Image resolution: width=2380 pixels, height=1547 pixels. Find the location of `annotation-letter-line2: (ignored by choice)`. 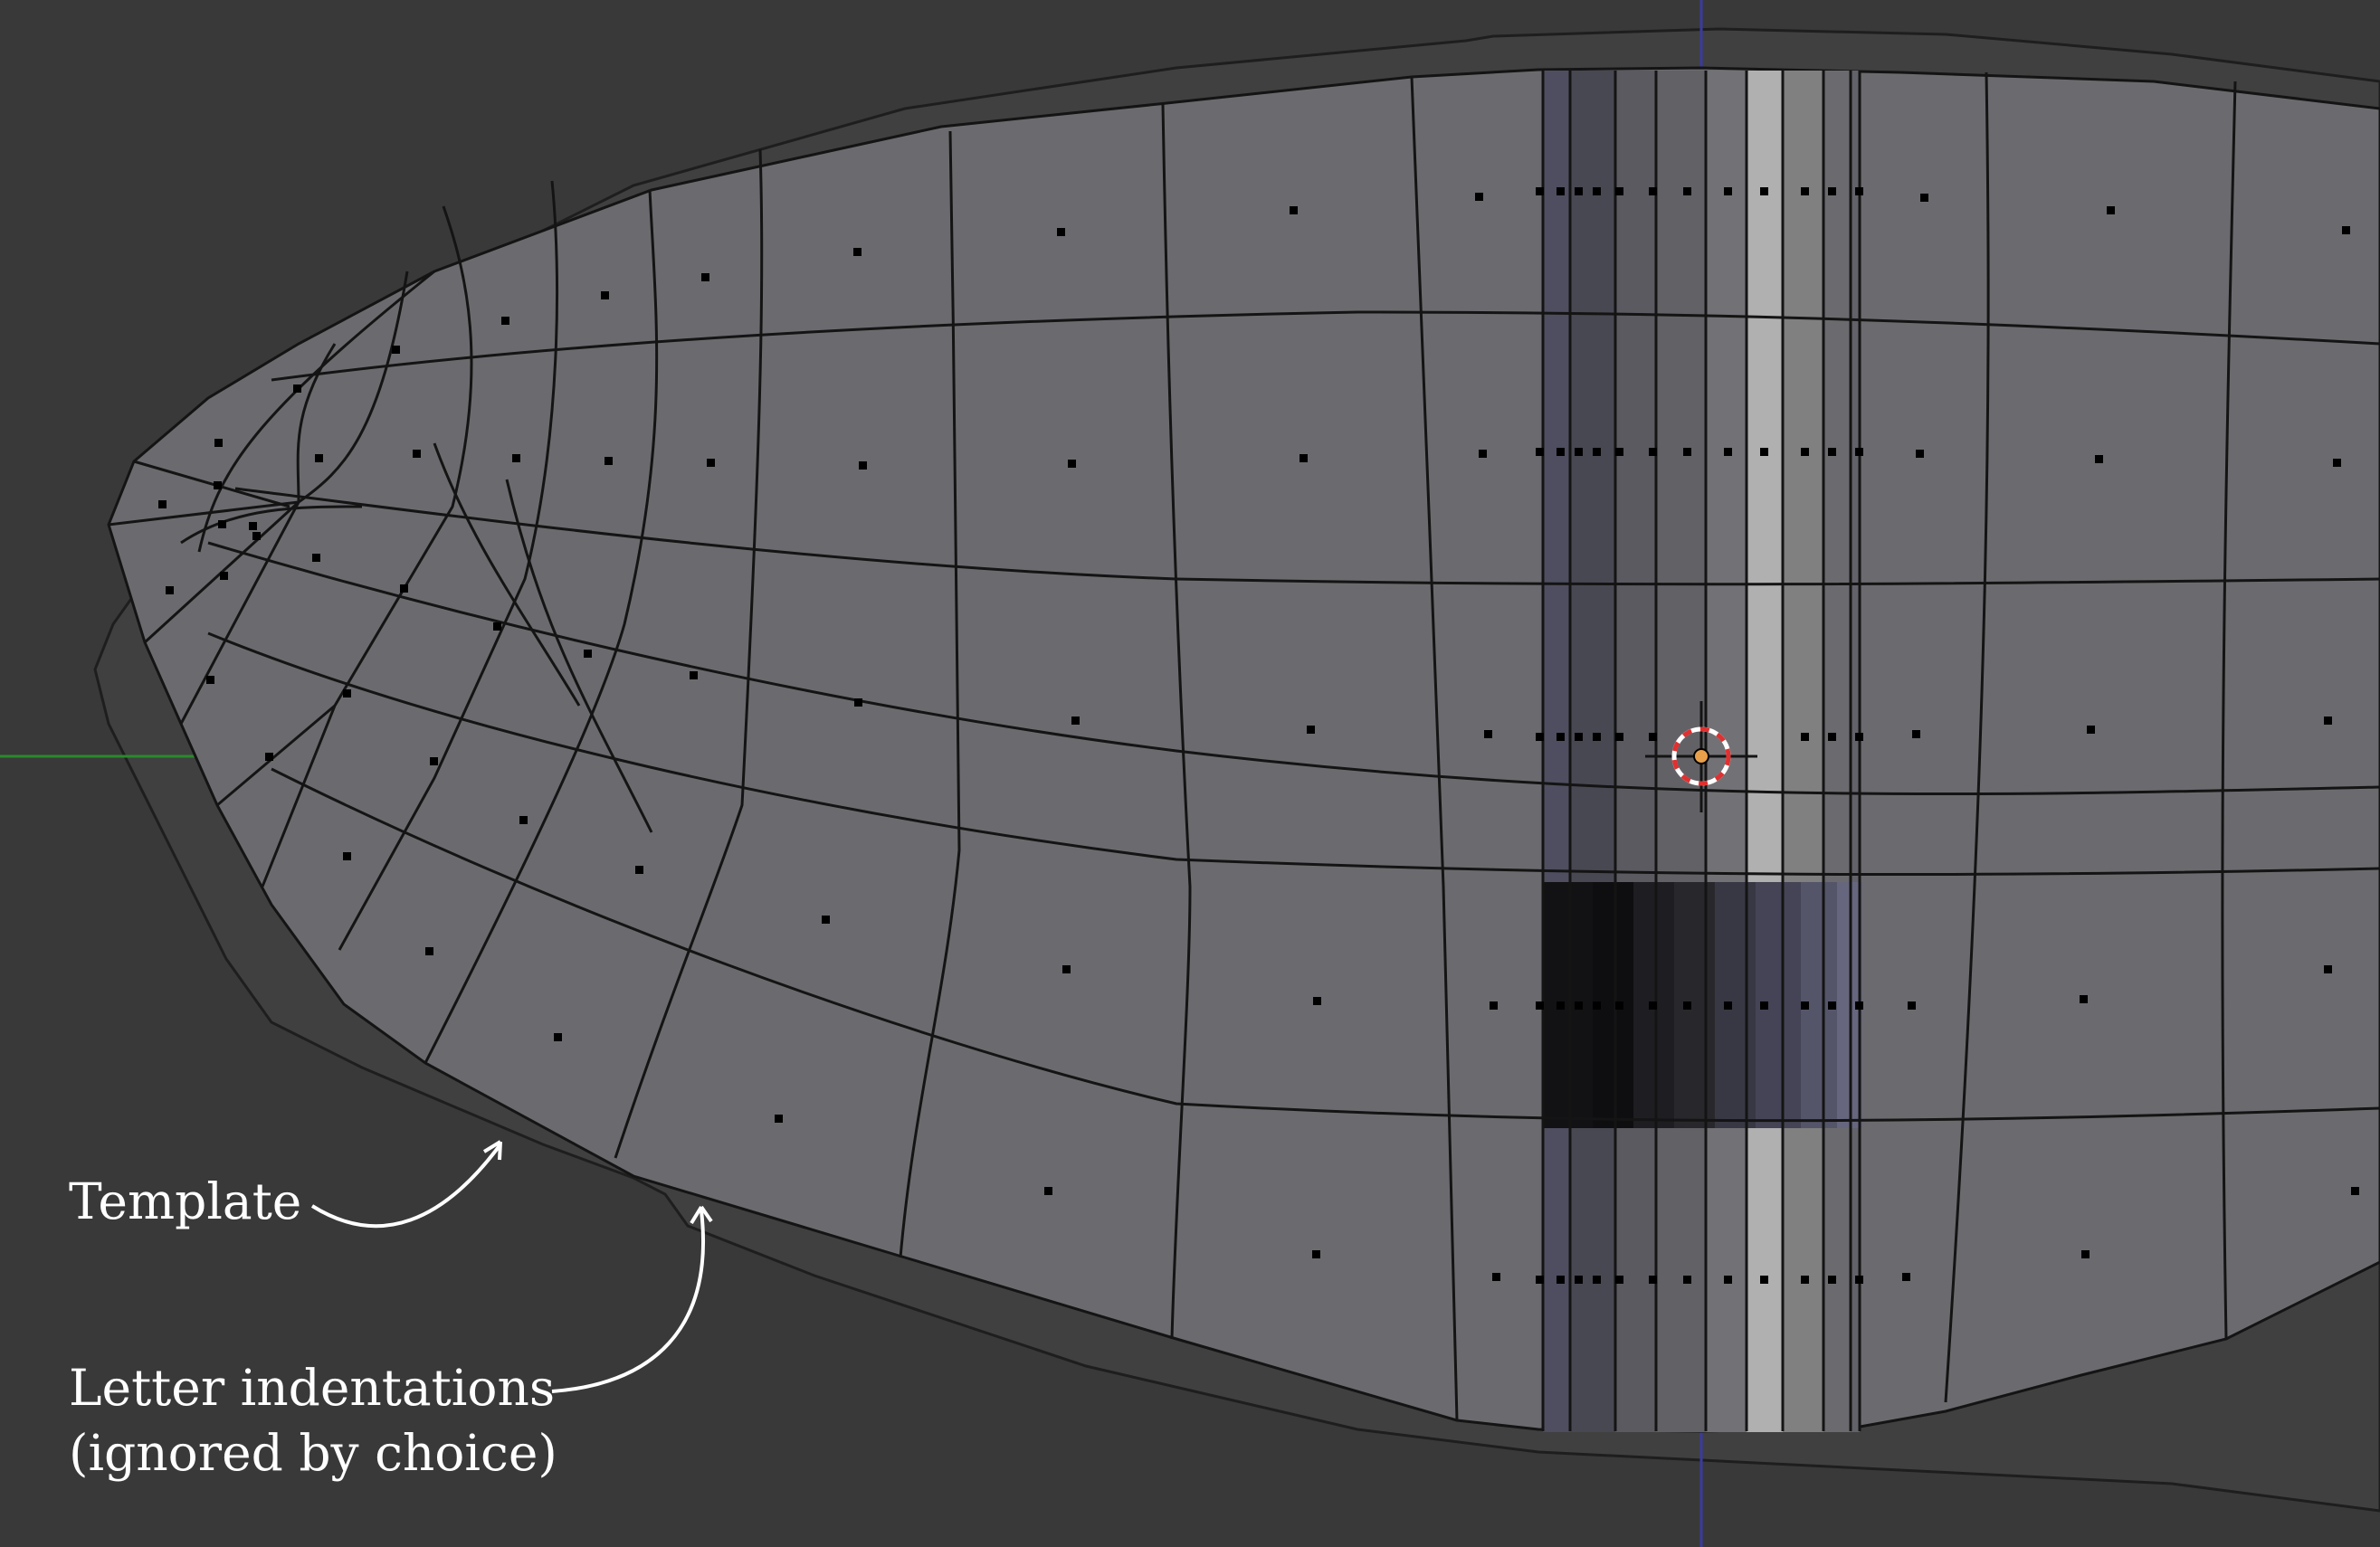

annotation-letter-line2: (ignored by choice) is located at coordinates (313, 1453).